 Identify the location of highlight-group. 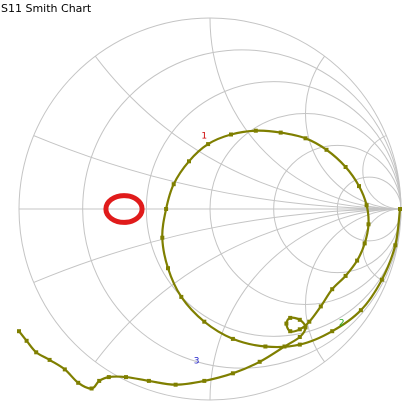
(124, 209).